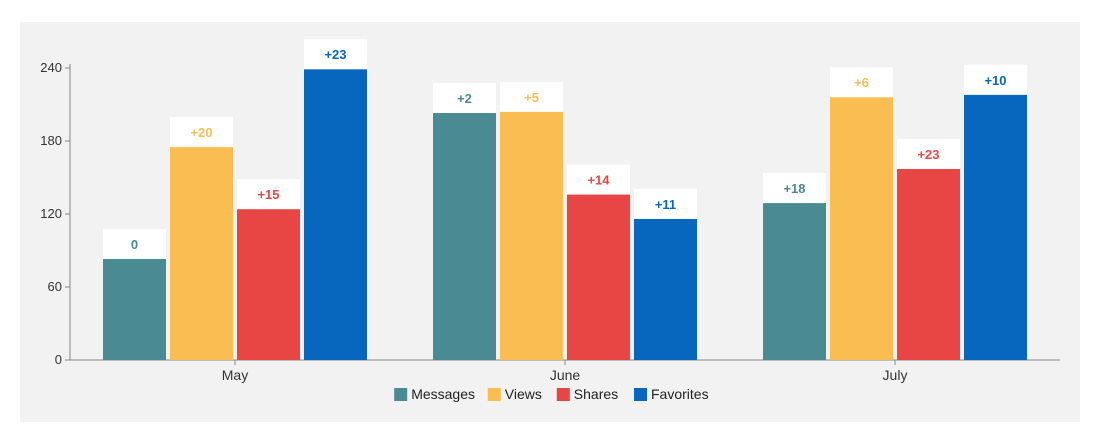  I want to click on bar-messages-may, so click(134, 309).